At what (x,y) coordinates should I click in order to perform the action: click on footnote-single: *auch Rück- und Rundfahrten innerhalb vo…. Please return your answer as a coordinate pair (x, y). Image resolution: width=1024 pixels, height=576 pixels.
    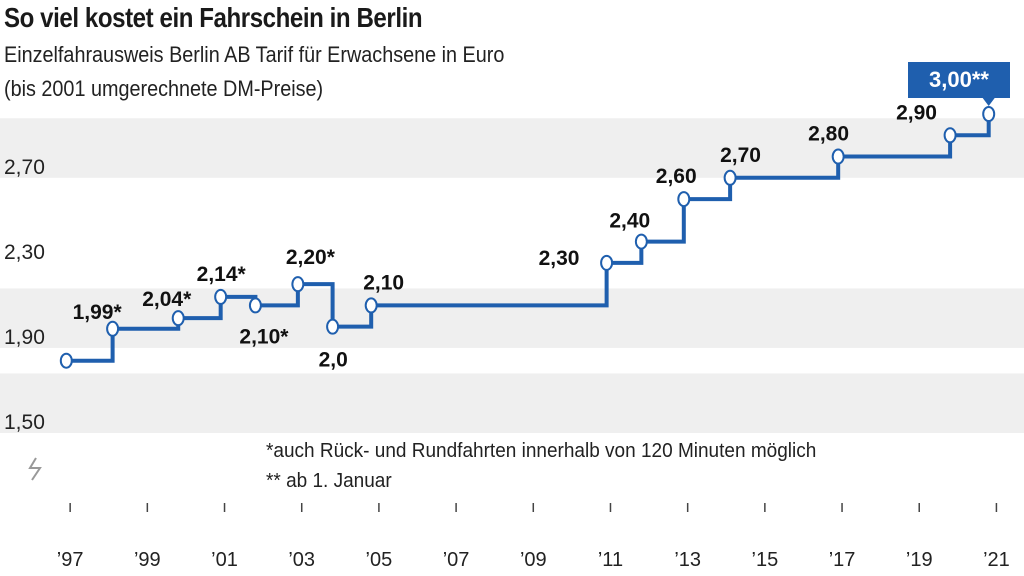
    Looking at the image, I should click on (541, 451).